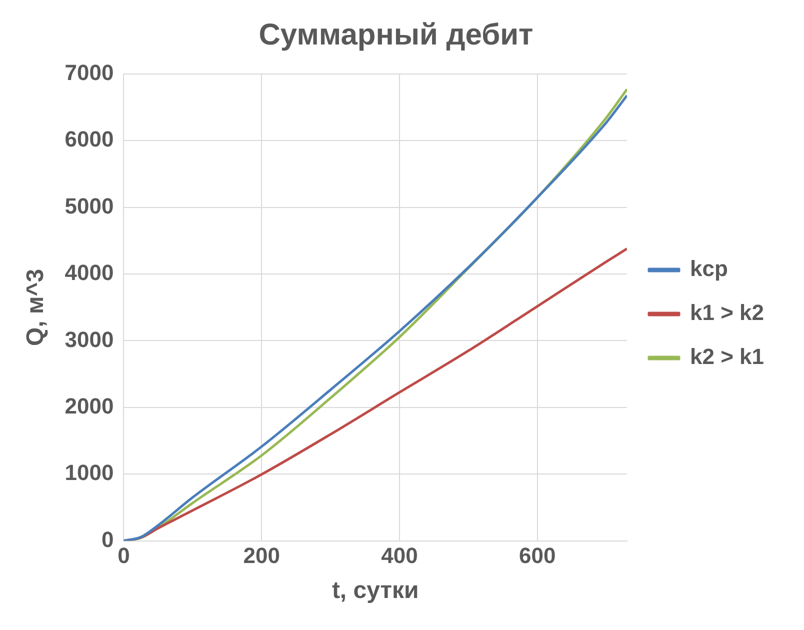 The width and height of the screenshot is (804, 630). Describe the element at coordinates (727, 357) in the screenshot. I see `legend-label: k2 > k1` at that location.